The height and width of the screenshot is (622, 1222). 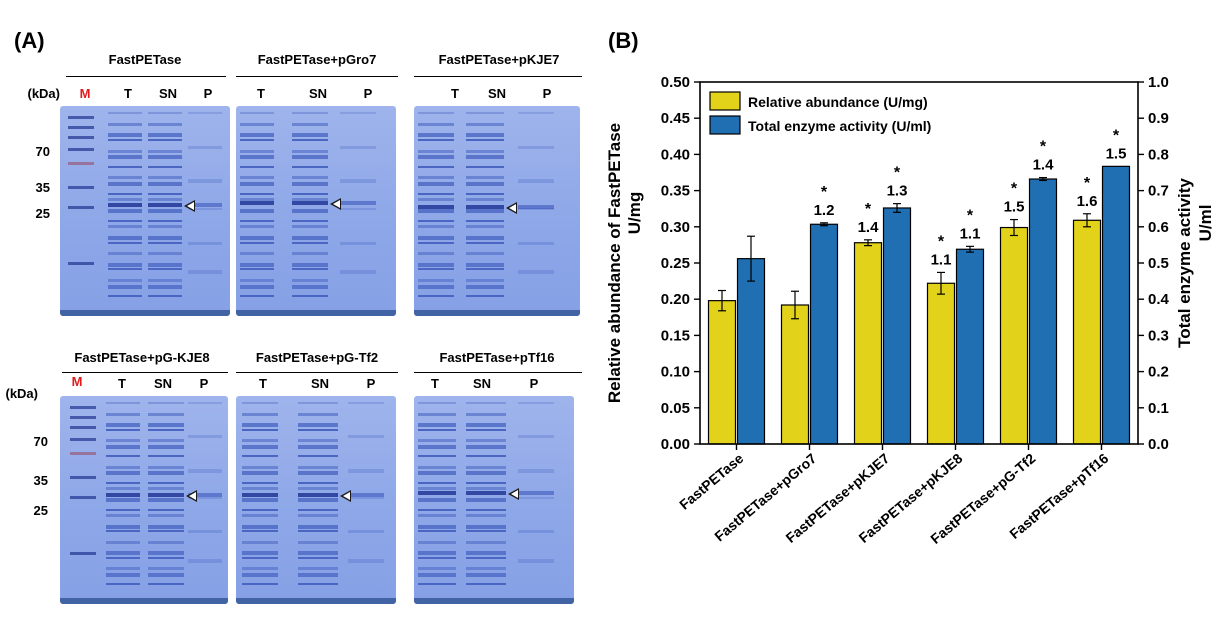 I want to click on y-tick-label: 0.30, so click(x=675, y=227).